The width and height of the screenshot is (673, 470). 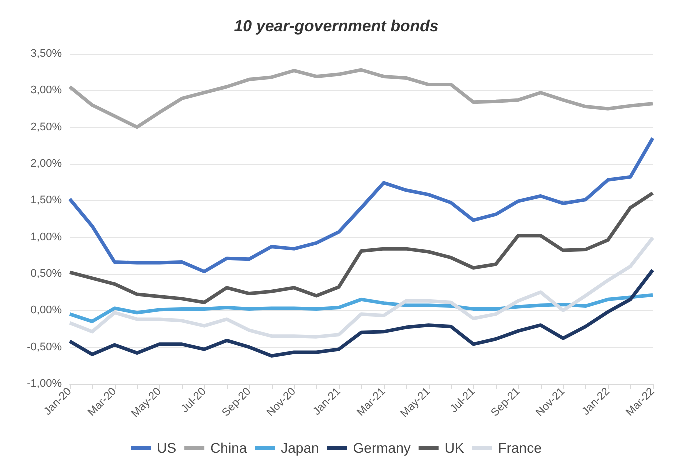 I want to click on y-tick-label: 2,50%, so click(x=46, y=127).